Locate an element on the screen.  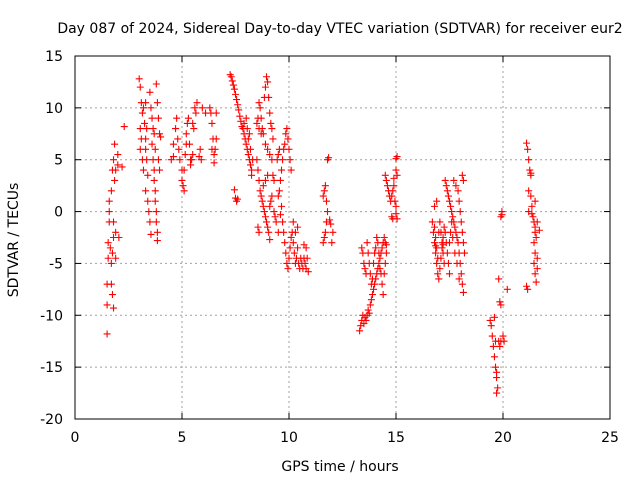
y-tick-label: 10 is located at coordinates (54, 109).